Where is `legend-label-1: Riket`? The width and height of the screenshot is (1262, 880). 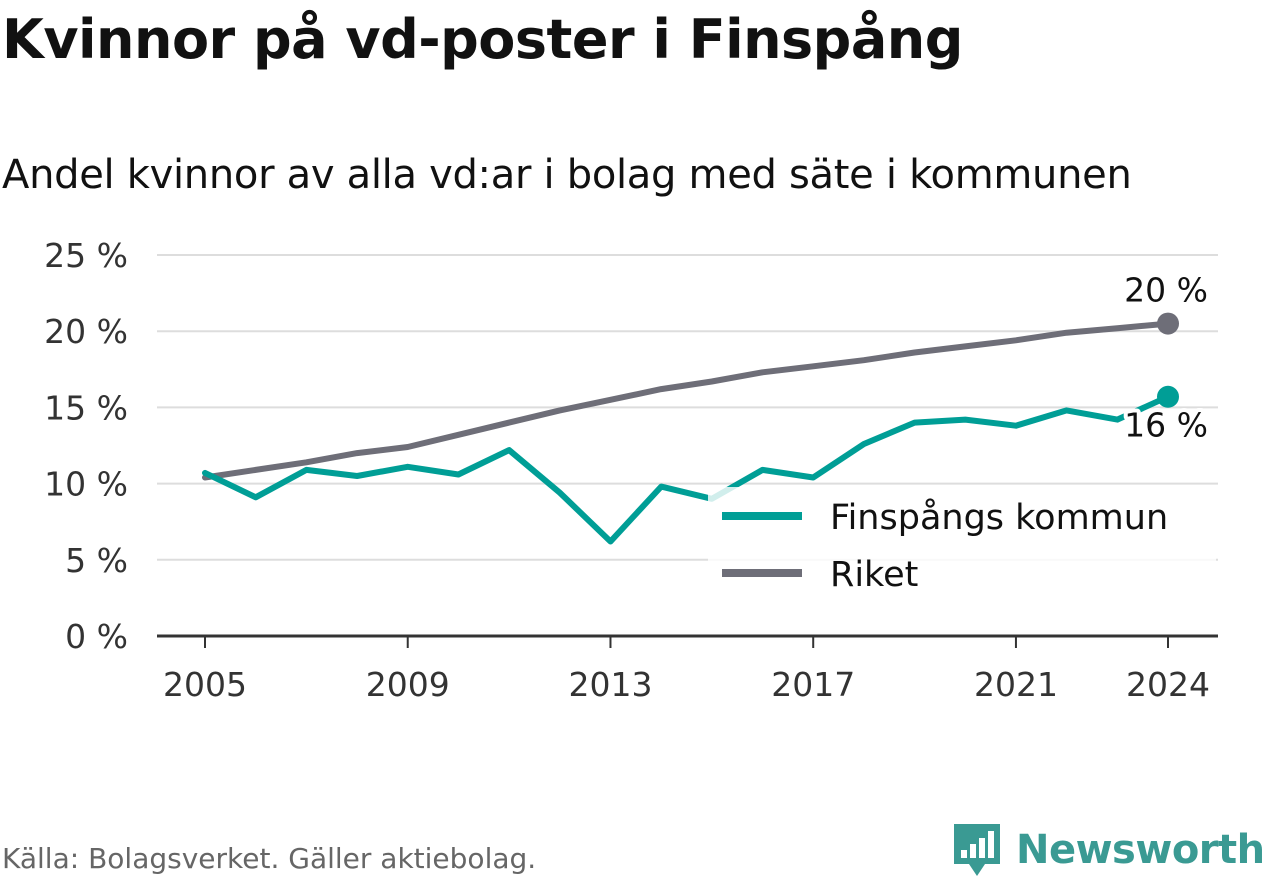
legend-label-1: Riket is located at coordinates (874, 575).